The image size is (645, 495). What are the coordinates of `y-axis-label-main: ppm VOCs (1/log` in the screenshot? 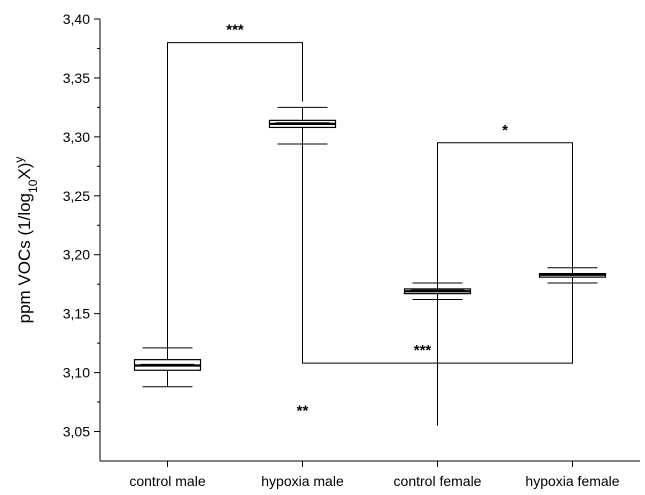 It's located at (24, 258).